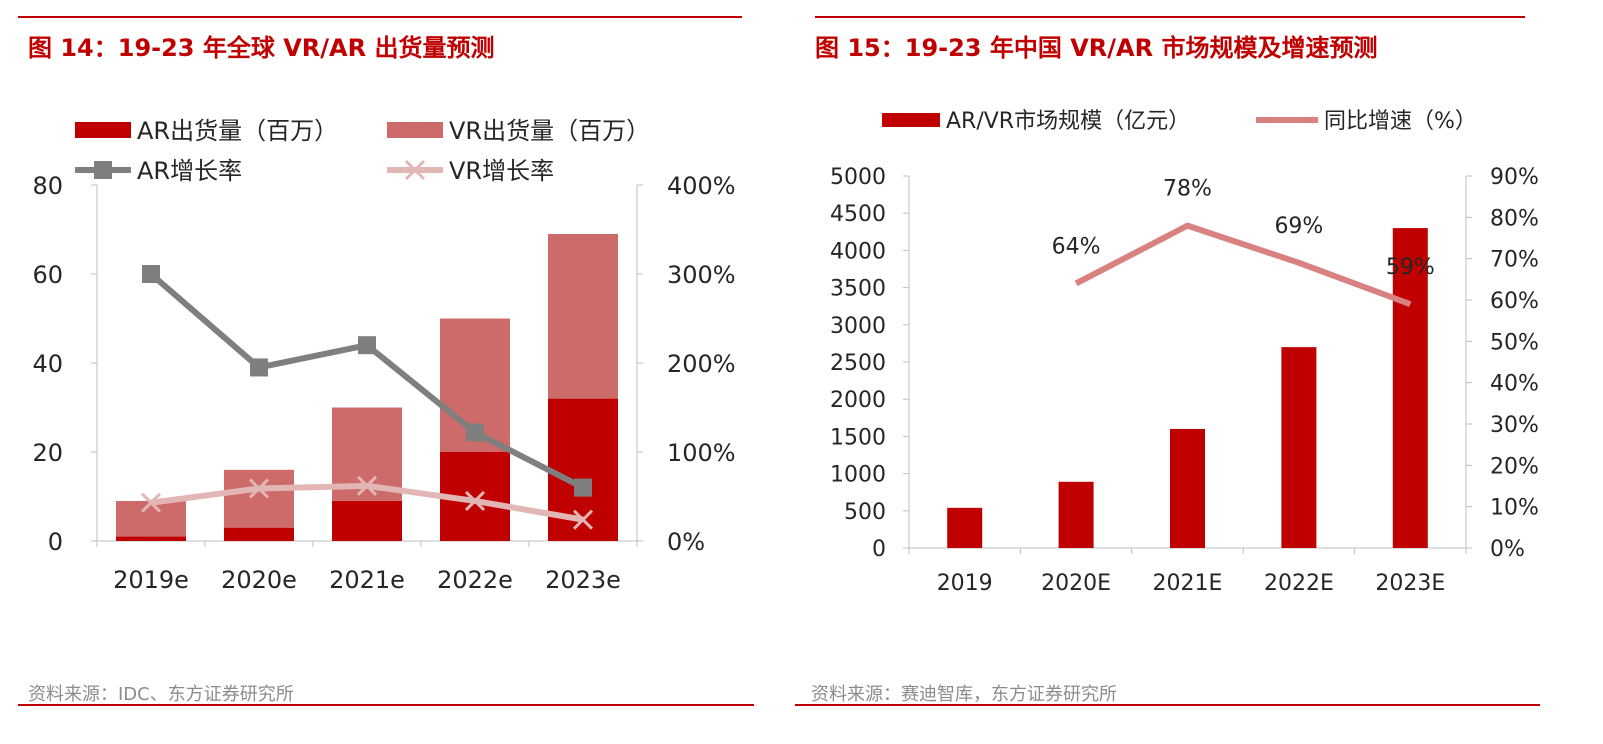 The image size is (1603, 744). What do you see at coordinates (259, 367) in the screenshot?
I see `ar-growth-marker-2020e` at bounding box center [259, 367].